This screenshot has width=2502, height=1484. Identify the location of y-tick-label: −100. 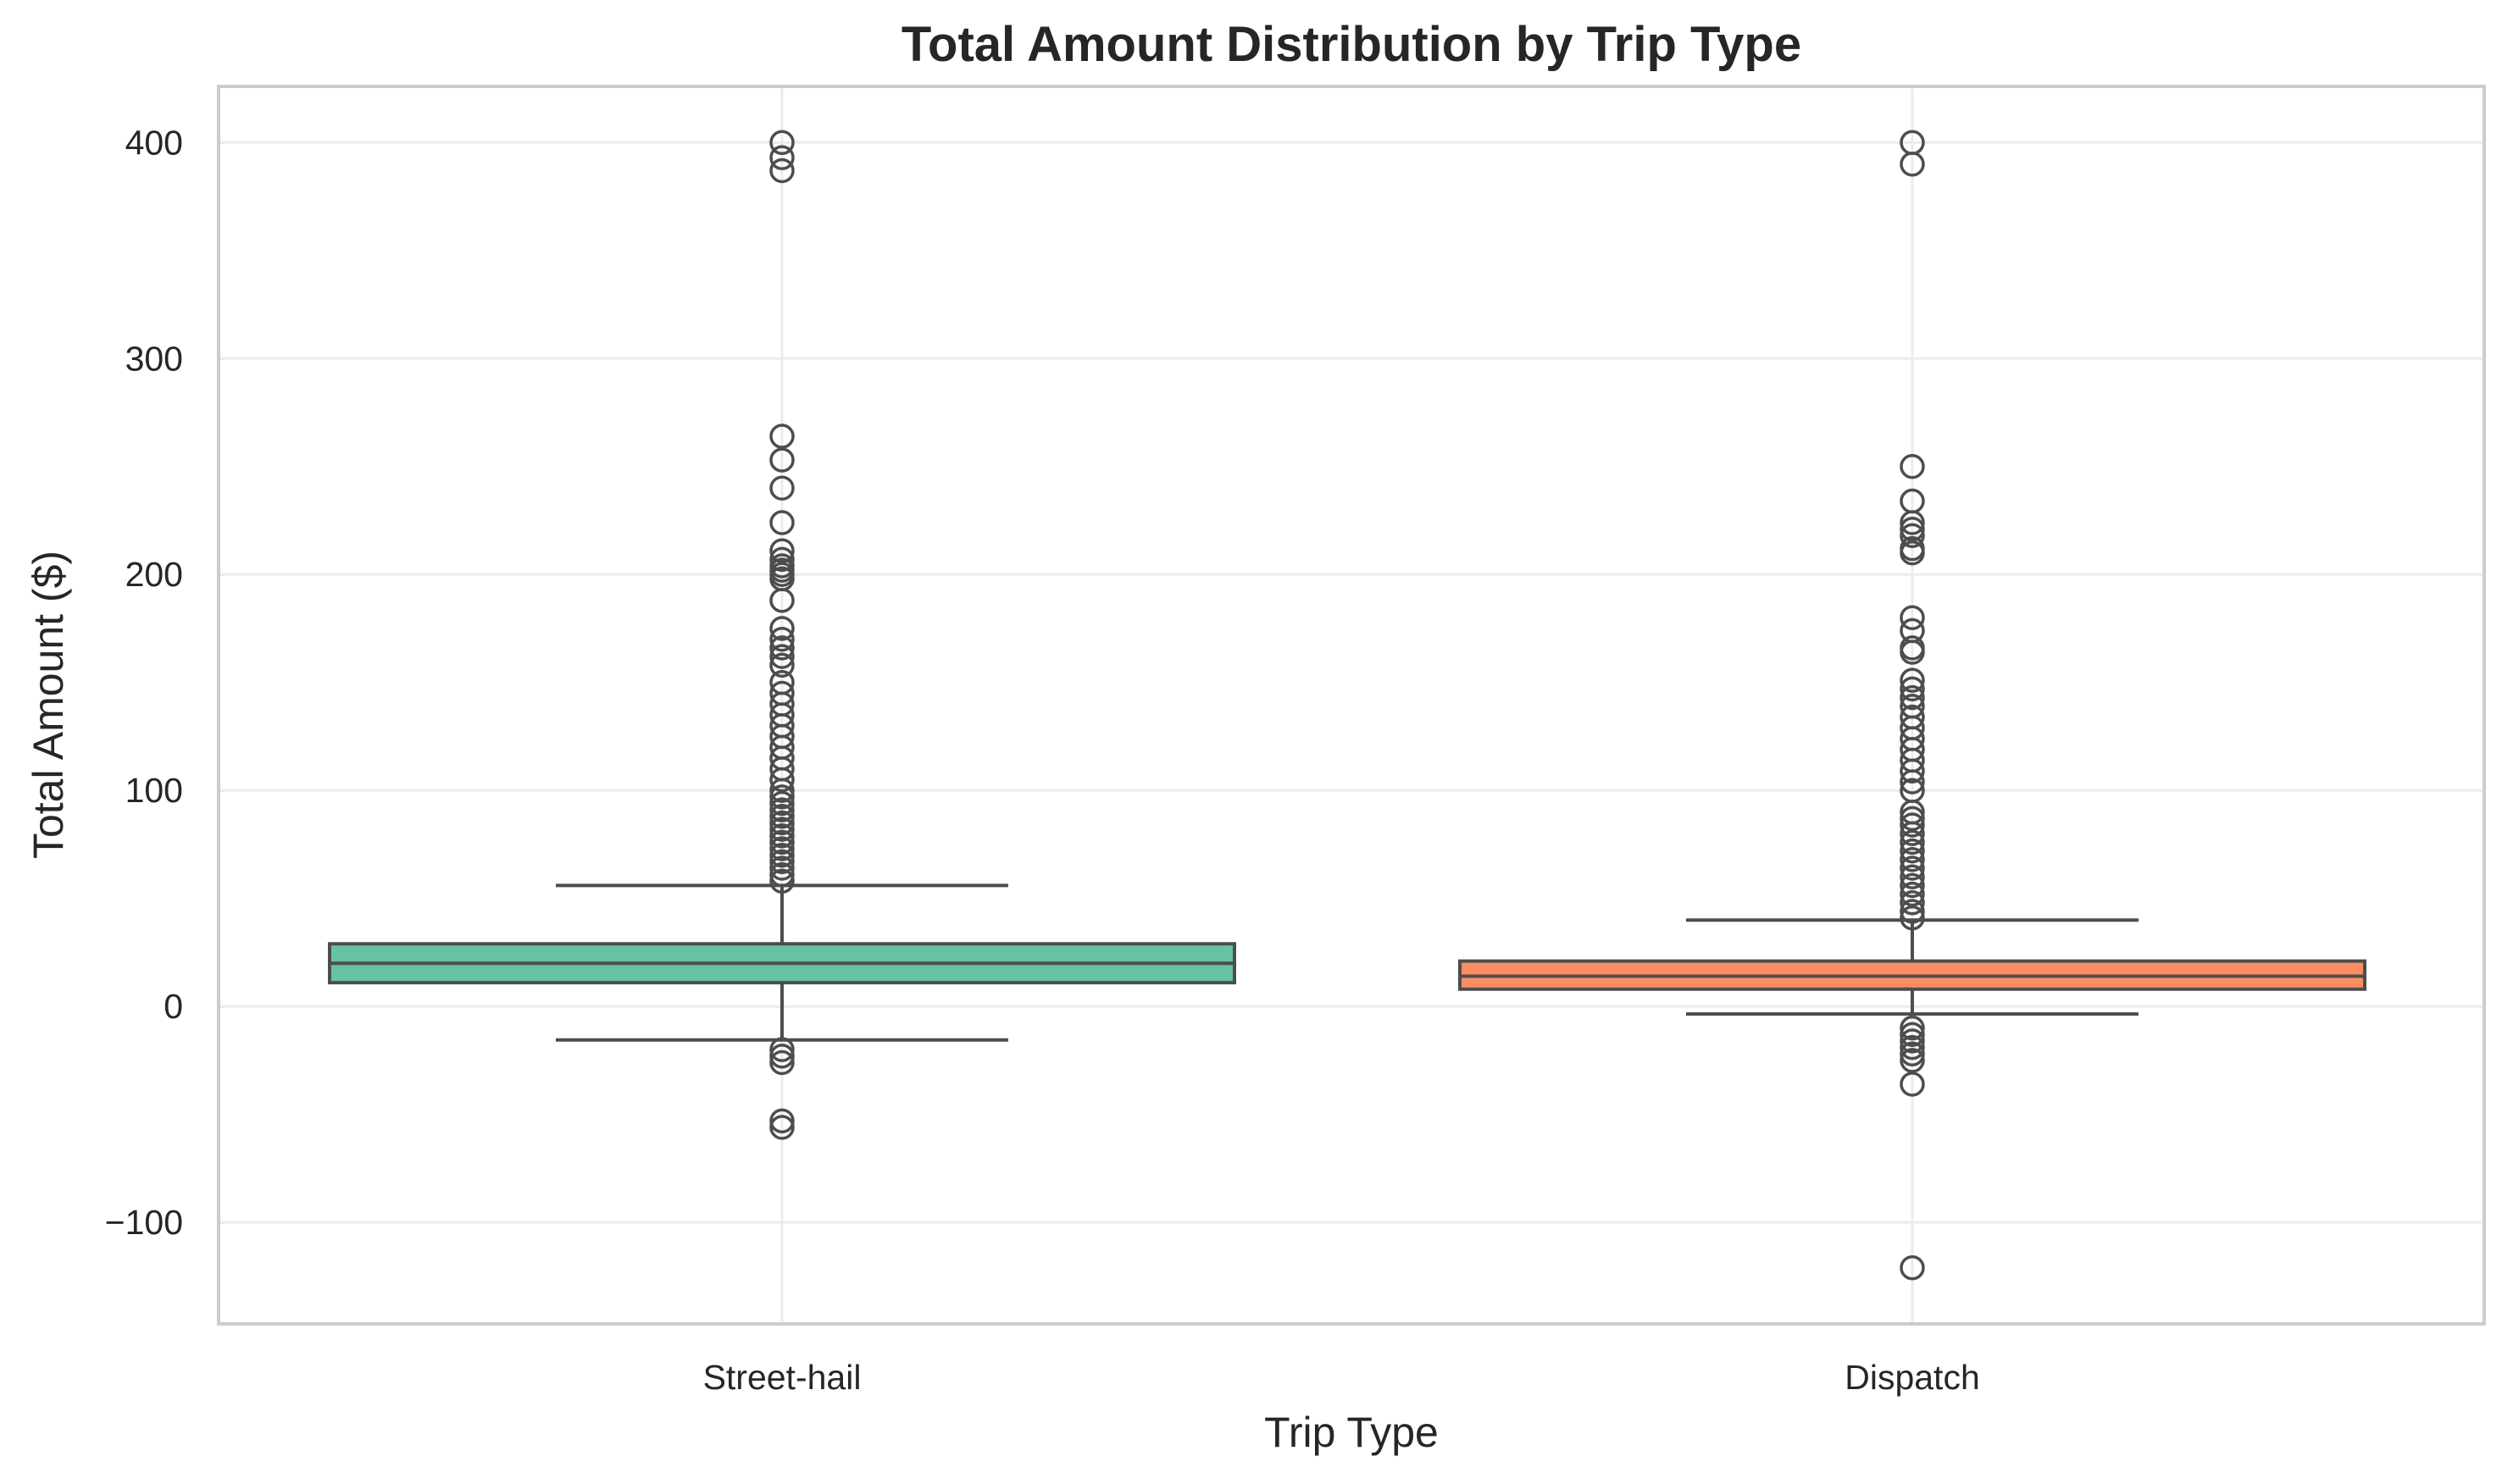
(144, 1222).